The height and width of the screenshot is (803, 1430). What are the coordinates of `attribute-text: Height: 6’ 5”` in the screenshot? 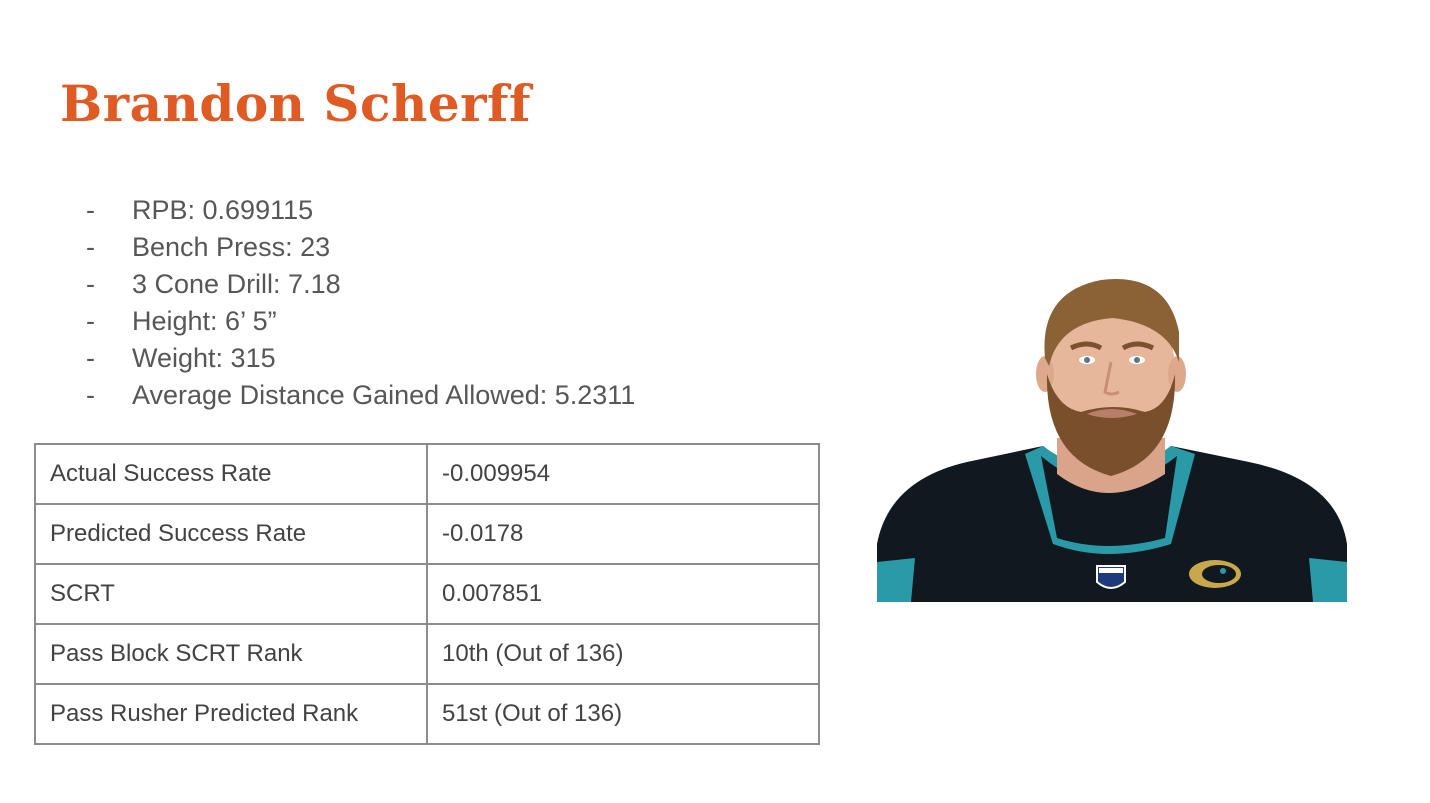 It's located at (204, 321).